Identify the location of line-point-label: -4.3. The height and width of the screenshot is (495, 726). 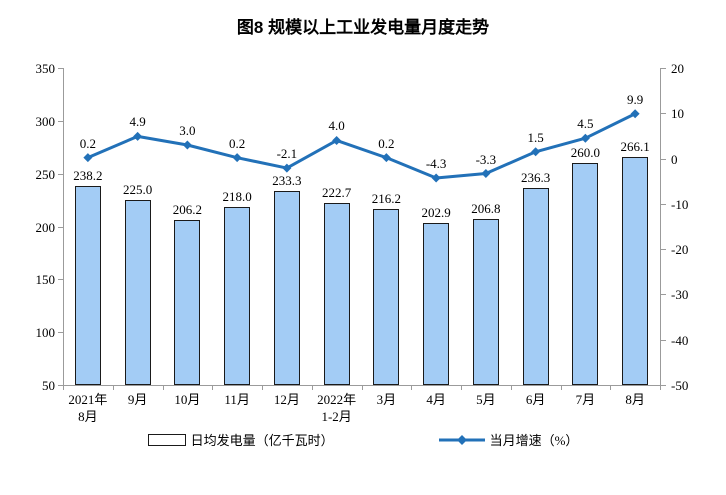
(436, 164).